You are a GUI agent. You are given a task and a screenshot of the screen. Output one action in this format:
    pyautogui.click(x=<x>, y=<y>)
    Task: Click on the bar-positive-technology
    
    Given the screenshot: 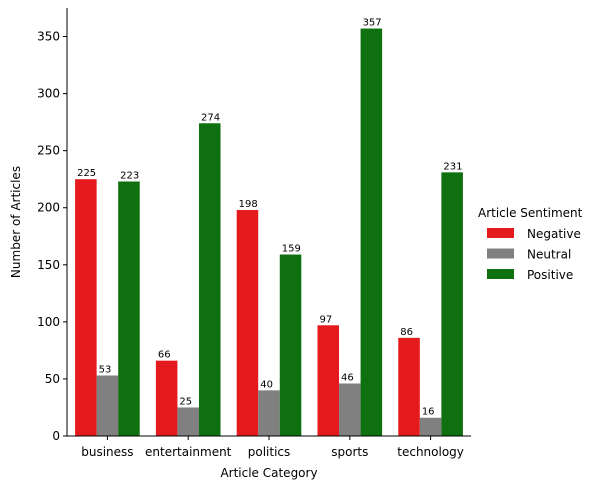 What is the action you would take?
    pyautogui.click(x=452, y=304)
    